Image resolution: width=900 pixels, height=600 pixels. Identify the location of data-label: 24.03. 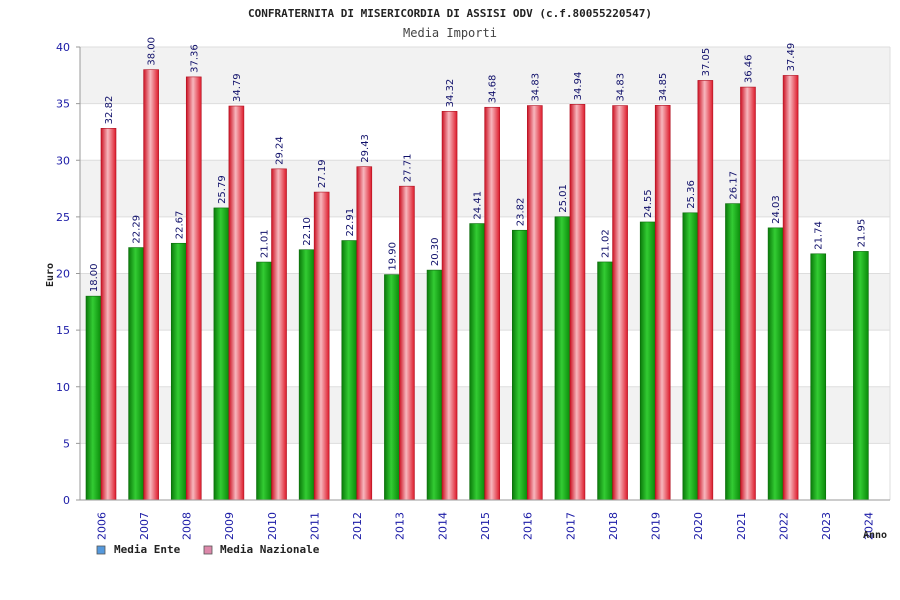
(776, 209).